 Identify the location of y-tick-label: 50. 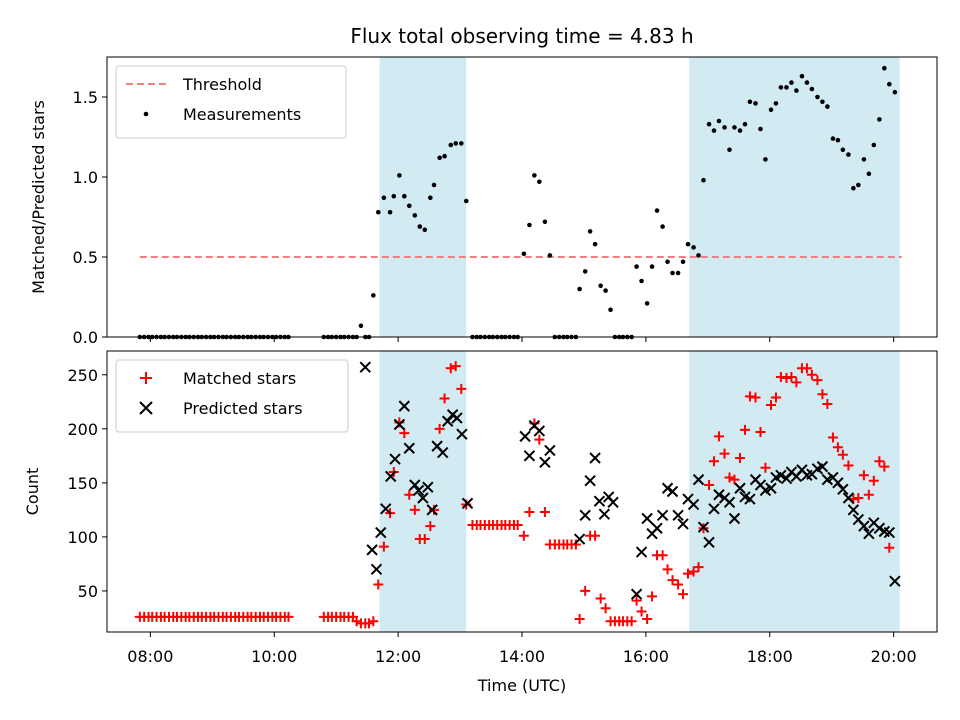
(88, 591).